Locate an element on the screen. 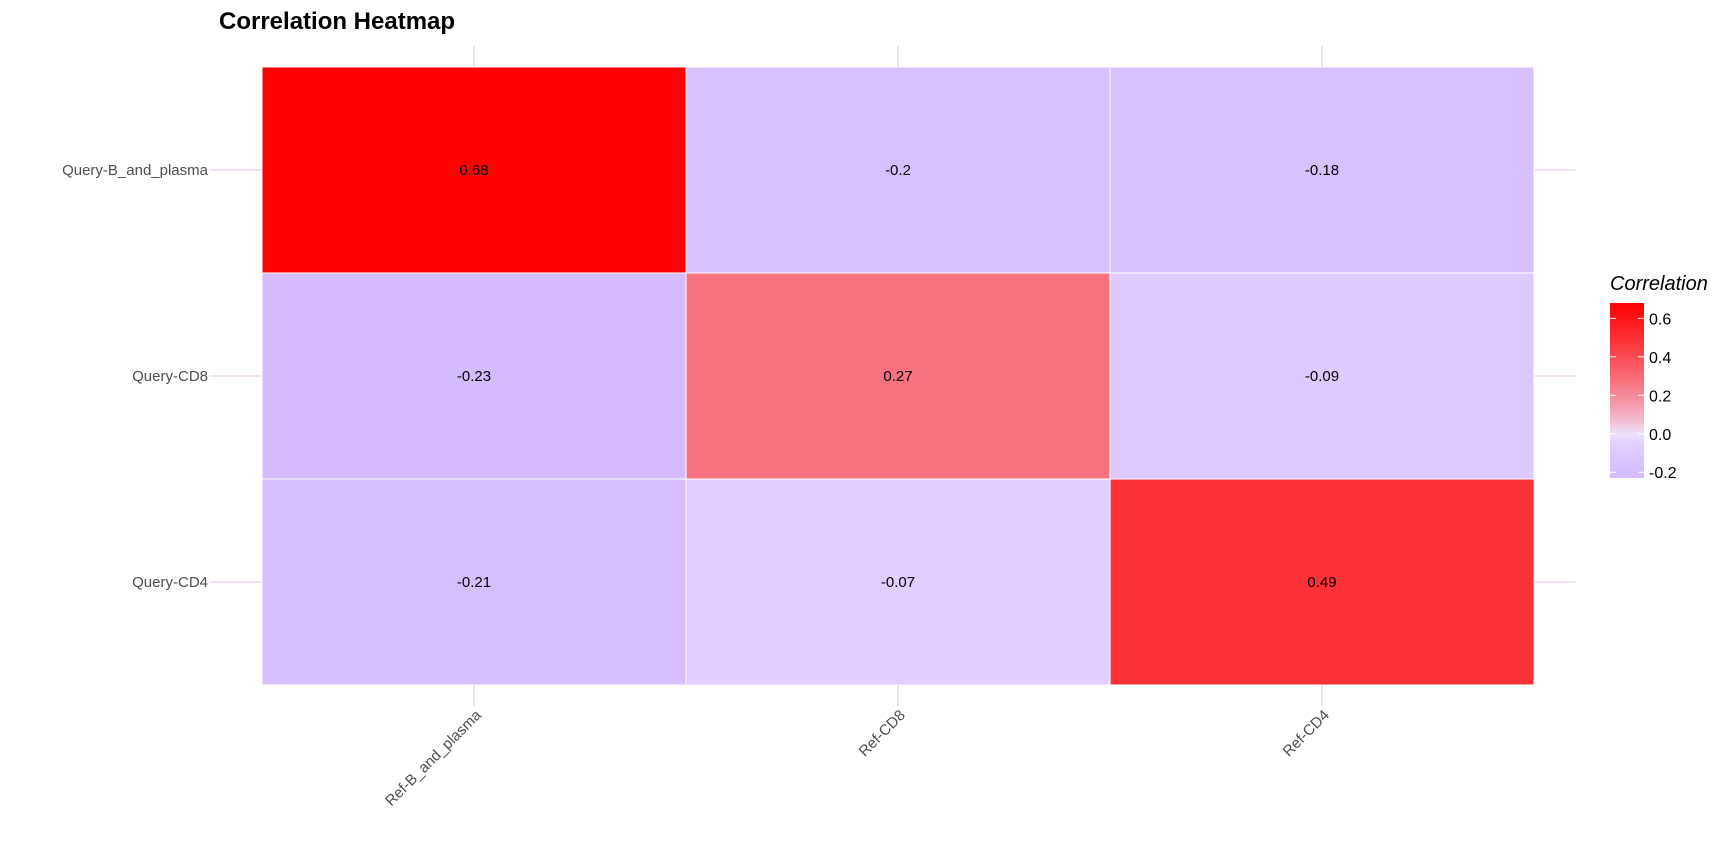 The width and height of the screenshot is (1728, 864). legend-tick-label: 0.0 is located at coordinates (1660, 435).